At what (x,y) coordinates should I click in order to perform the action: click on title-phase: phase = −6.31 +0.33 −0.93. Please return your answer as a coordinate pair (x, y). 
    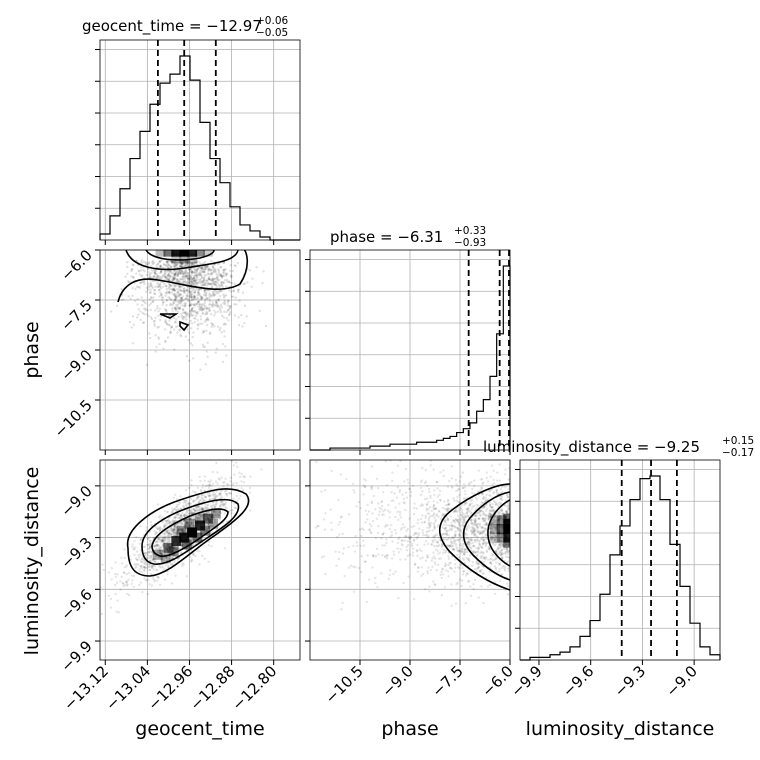
    Looking at the image, I should click on (408, 237).